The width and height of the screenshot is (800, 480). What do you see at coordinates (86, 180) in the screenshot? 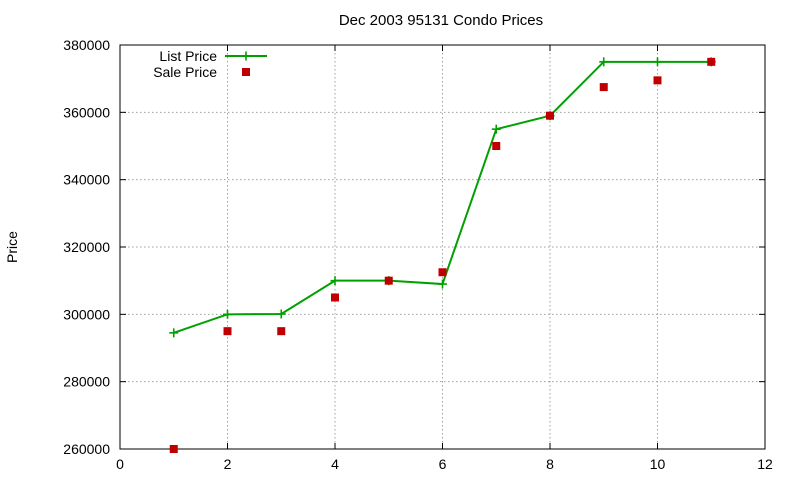
I see `y-tick-label: 340000` at bounding box center [86, 180].